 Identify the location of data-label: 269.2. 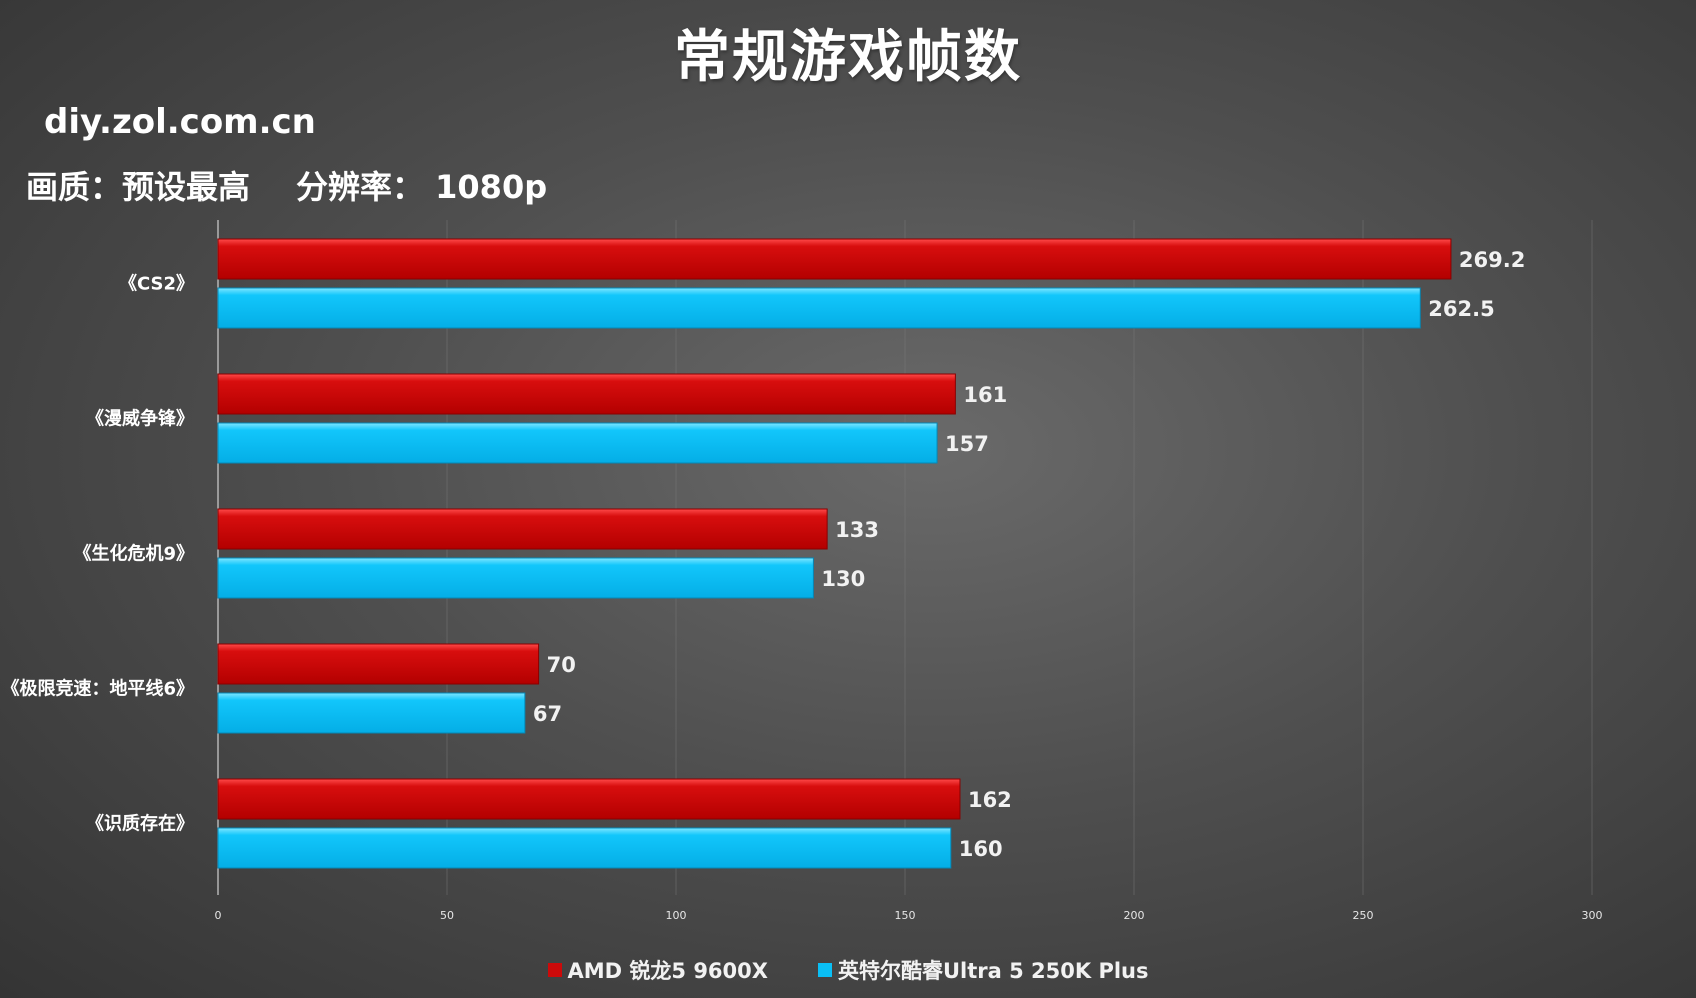
(1492, 260).